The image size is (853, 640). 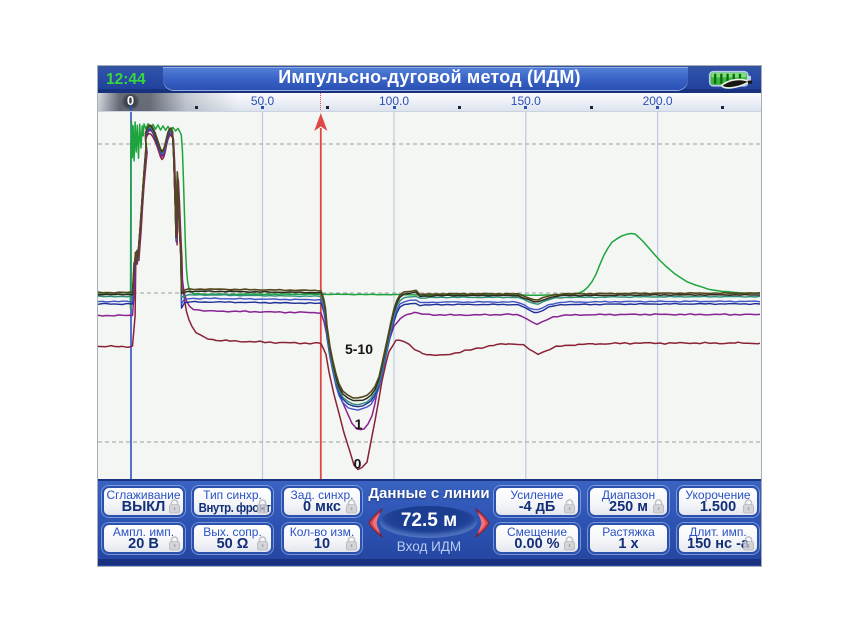 I want to click on svg-text: 1, so click(x=359, y=424).